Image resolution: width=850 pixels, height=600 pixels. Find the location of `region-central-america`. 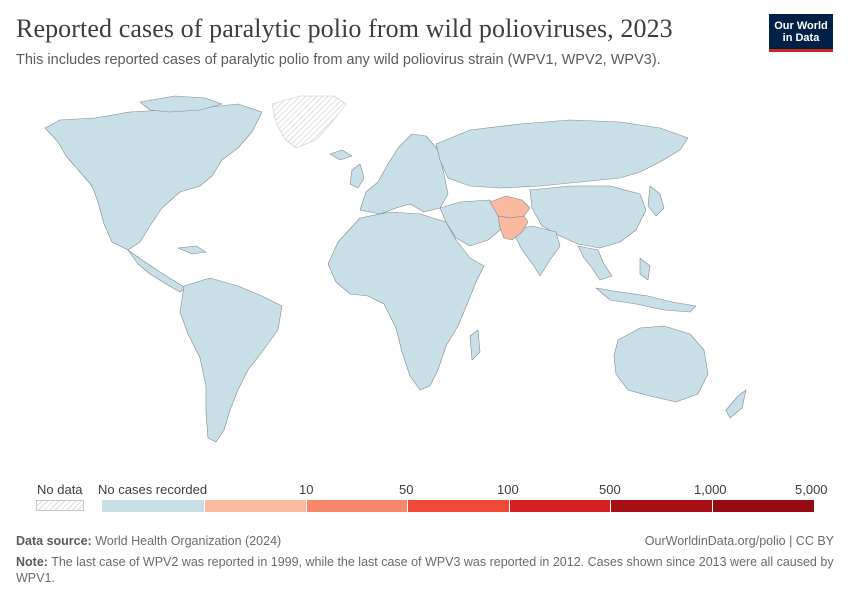

region-central-america is located at coordinates (157, 271).